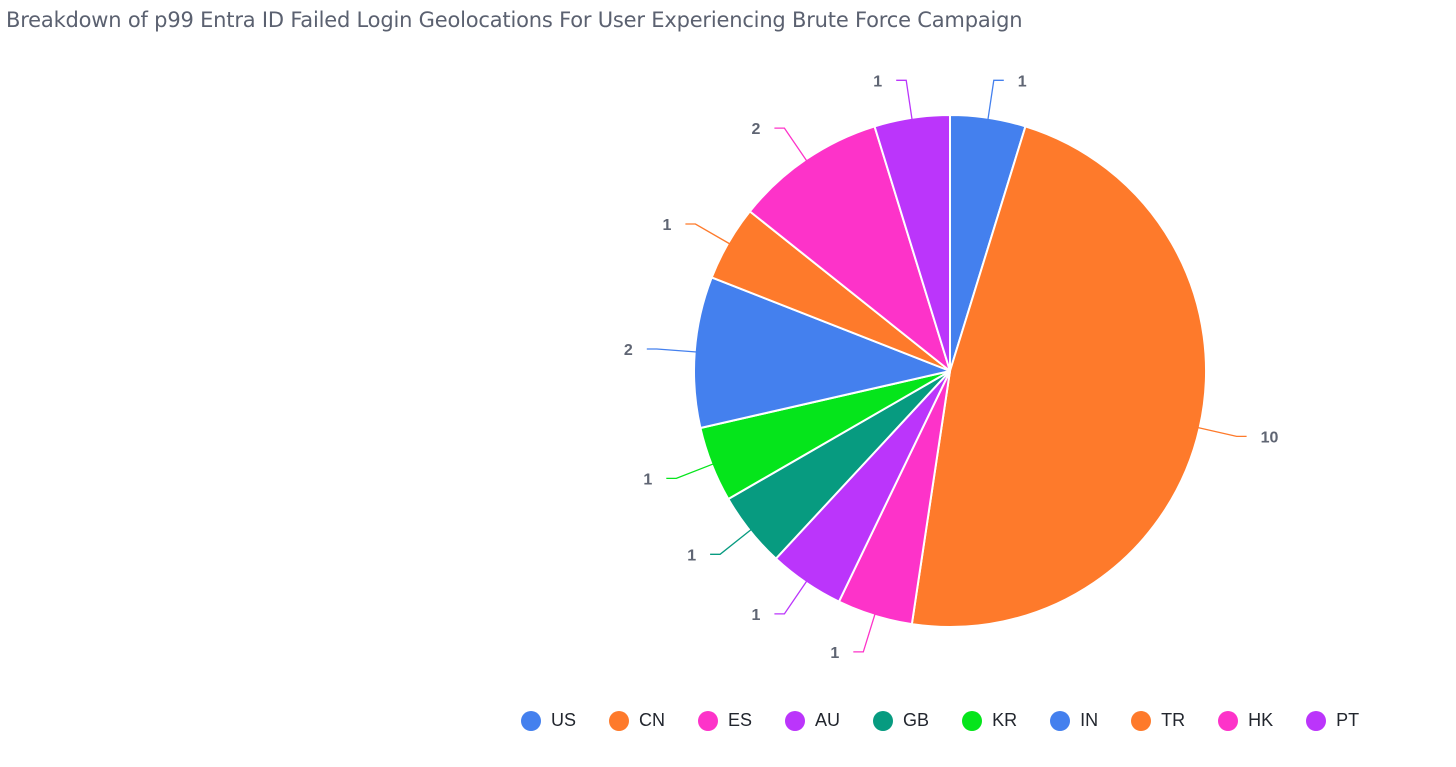 The height and width of the screenshot is (767, 1456). Describe the element at coordinates (548, 720) in the screenshot. I see `legend-item-us: US` at that location.